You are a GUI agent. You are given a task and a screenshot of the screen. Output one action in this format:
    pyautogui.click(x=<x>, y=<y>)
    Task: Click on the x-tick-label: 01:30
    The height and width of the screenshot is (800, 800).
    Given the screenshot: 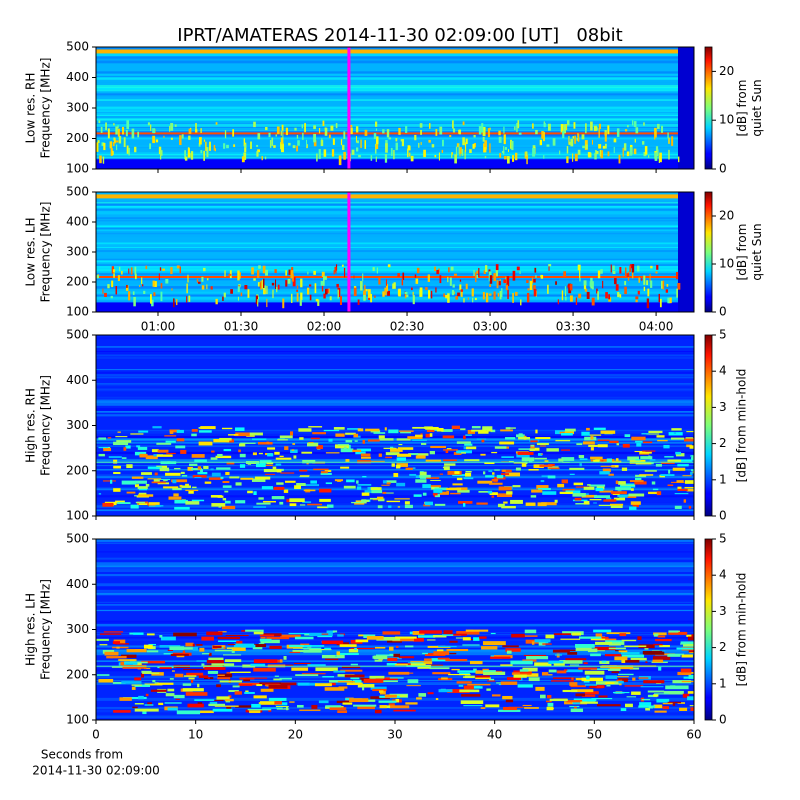 What is the action you would take?
    pyautogui.click(x=241, y=327)
    